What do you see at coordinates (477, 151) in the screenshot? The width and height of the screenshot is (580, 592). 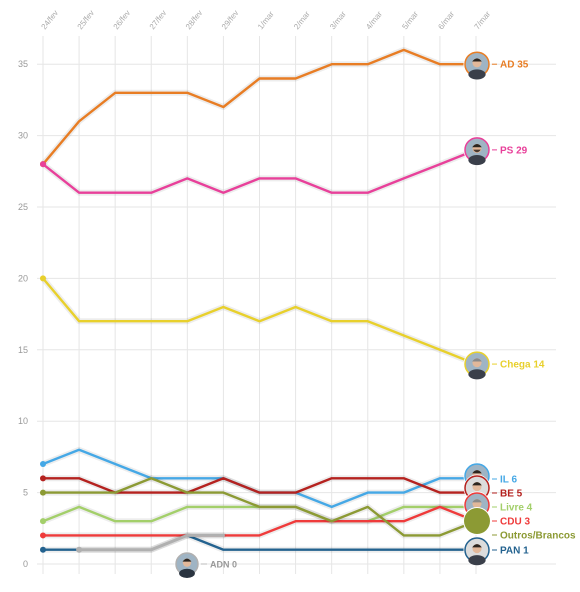 I see `avatar-portrait-man-beard` at bounding box center [477, 151].